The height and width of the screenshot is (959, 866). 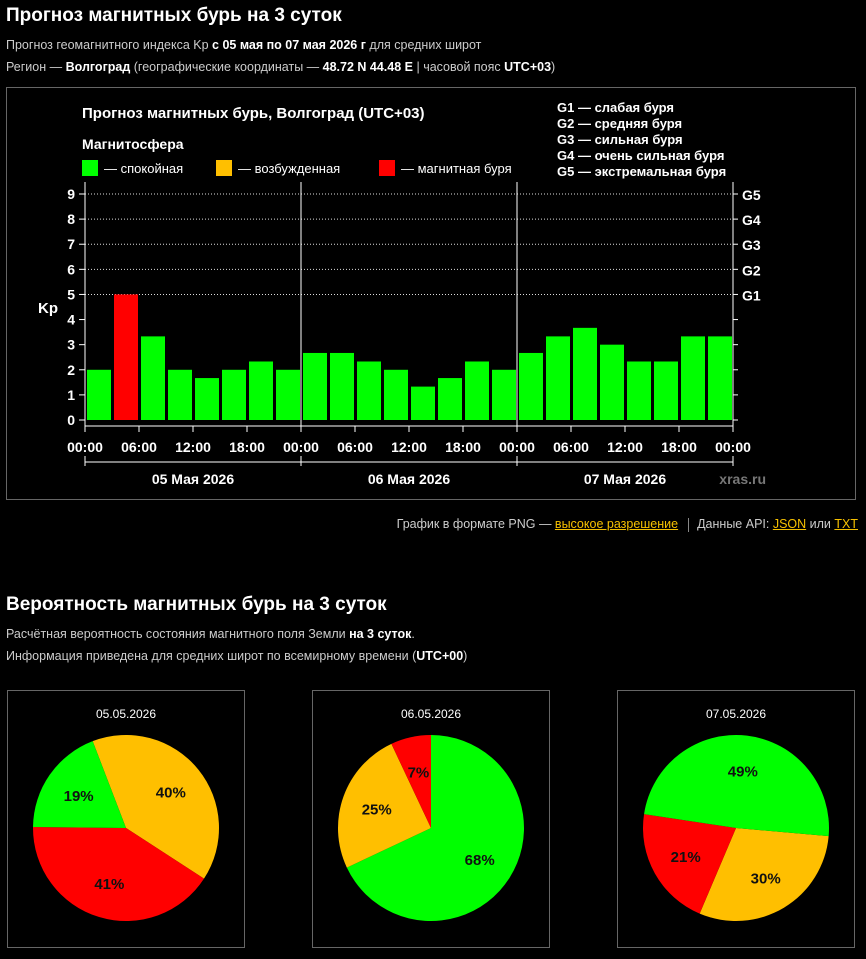 I want to click on y-tick-label: 2, so click(x=71, y=370).